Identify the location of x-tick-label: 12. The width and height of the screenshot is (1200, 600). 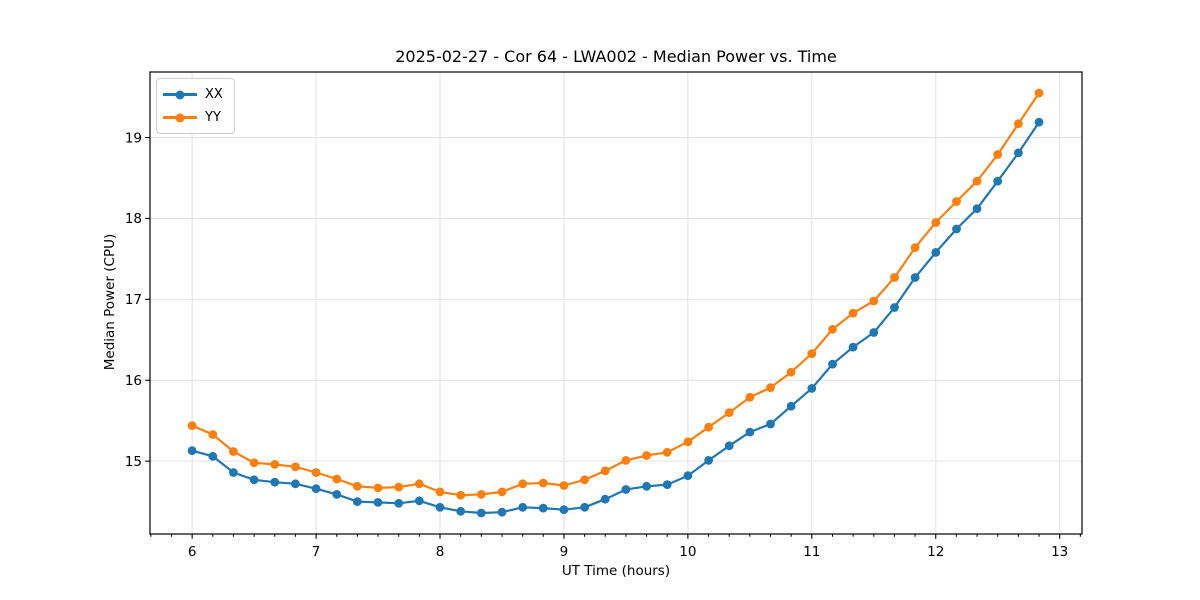
(935, 552).